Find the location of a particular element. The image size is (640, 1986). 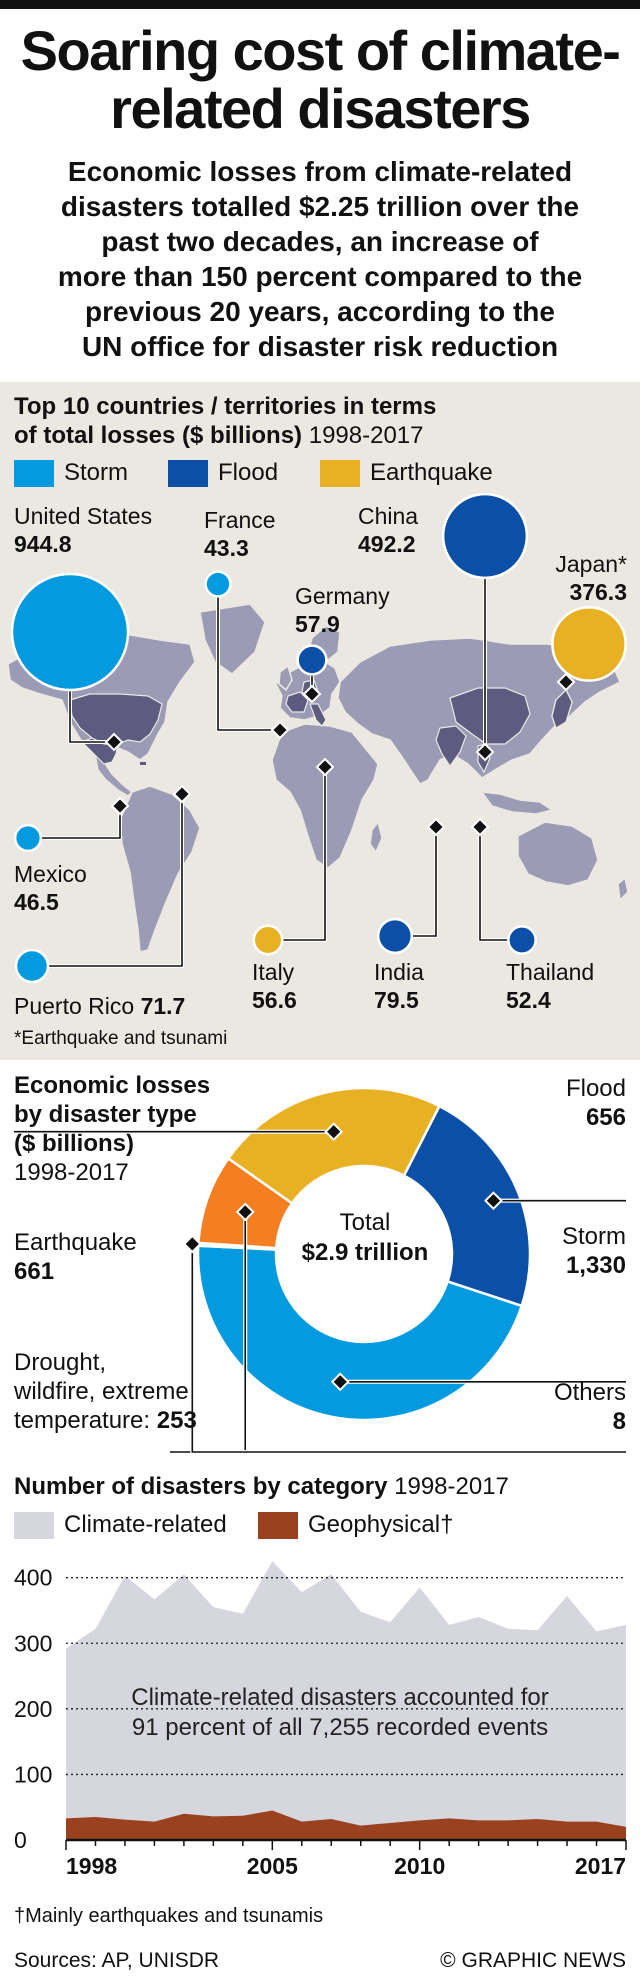

donut-center-label: Total is located at coordinates (365, 1222).